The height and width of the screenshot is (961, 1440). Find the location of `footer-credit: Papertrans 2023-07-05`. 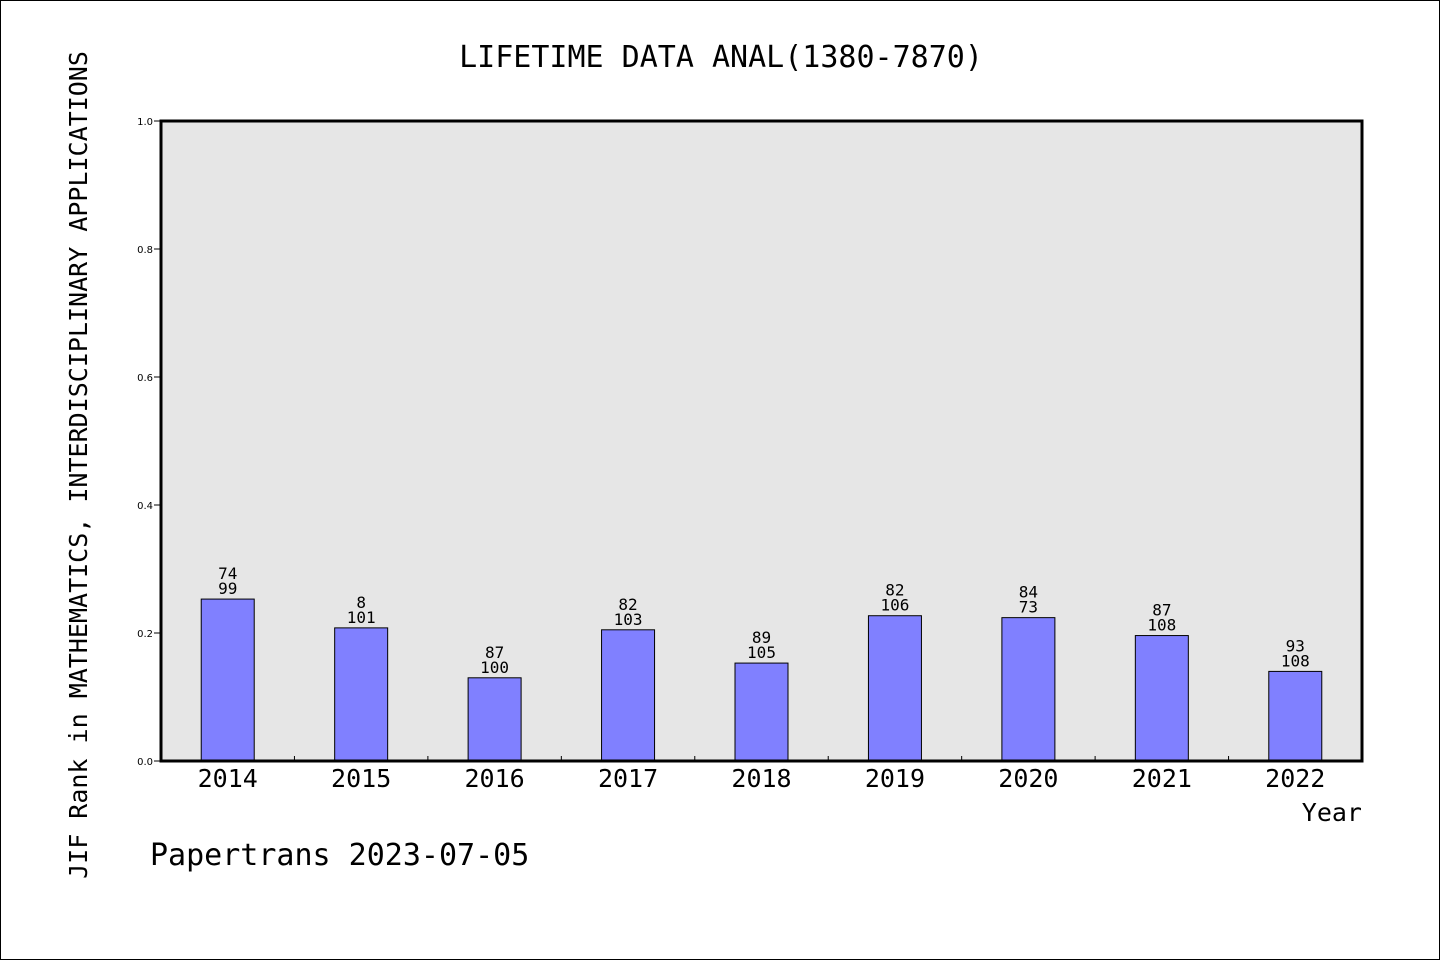

footer-credit: Papertrans 2023-07-05 is located at coordinates (339, 855).